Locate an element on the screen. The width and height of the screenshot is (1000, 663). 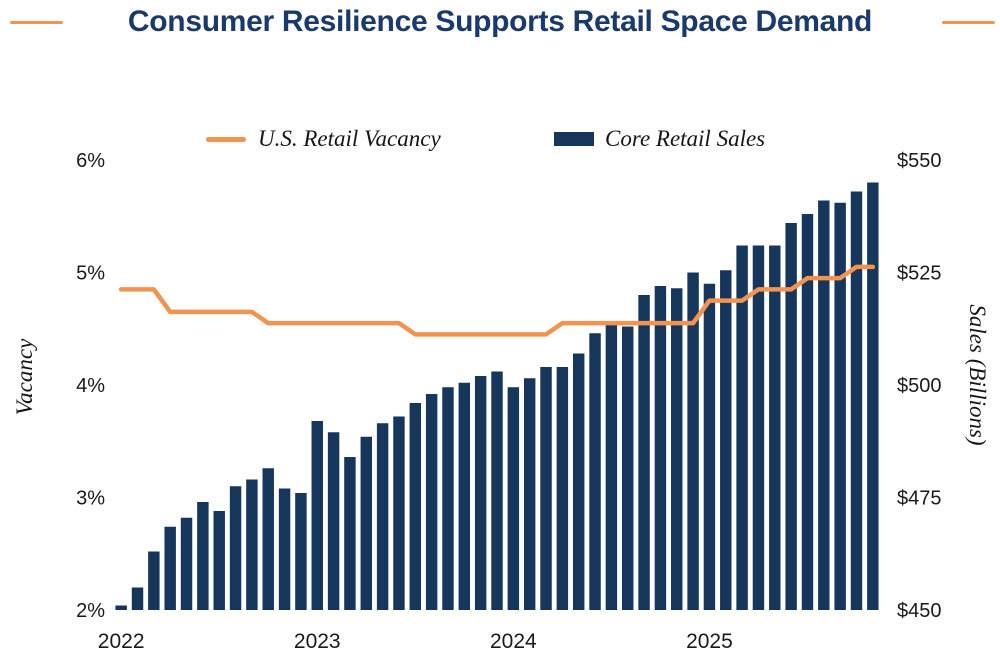
vacancy-line-legend-swatch-icon is located at coordinates (226, 139).